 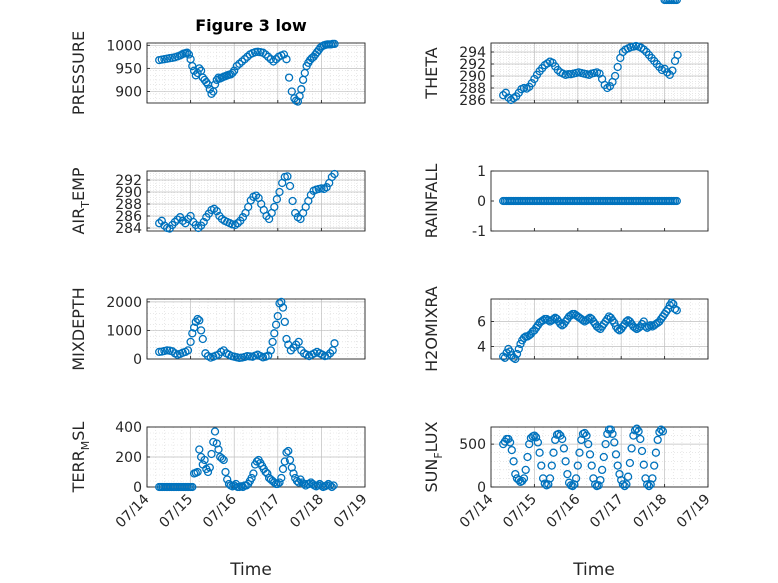 What do you see at coordinates (307, 511) in the screenshot?
I see `x-tick-label: 07/18` at bounding box center [307, 511].